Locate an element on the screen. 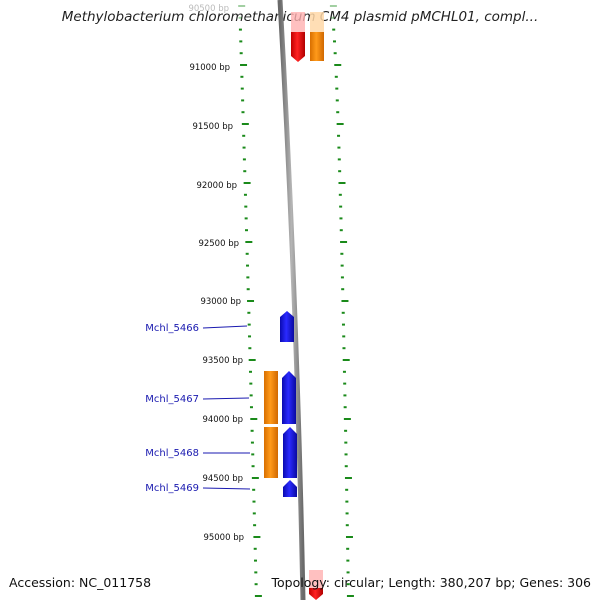 This screenshot has width=600, height=600. ruler-label-93500: 93500 bp is located at coordinates (222, 361).